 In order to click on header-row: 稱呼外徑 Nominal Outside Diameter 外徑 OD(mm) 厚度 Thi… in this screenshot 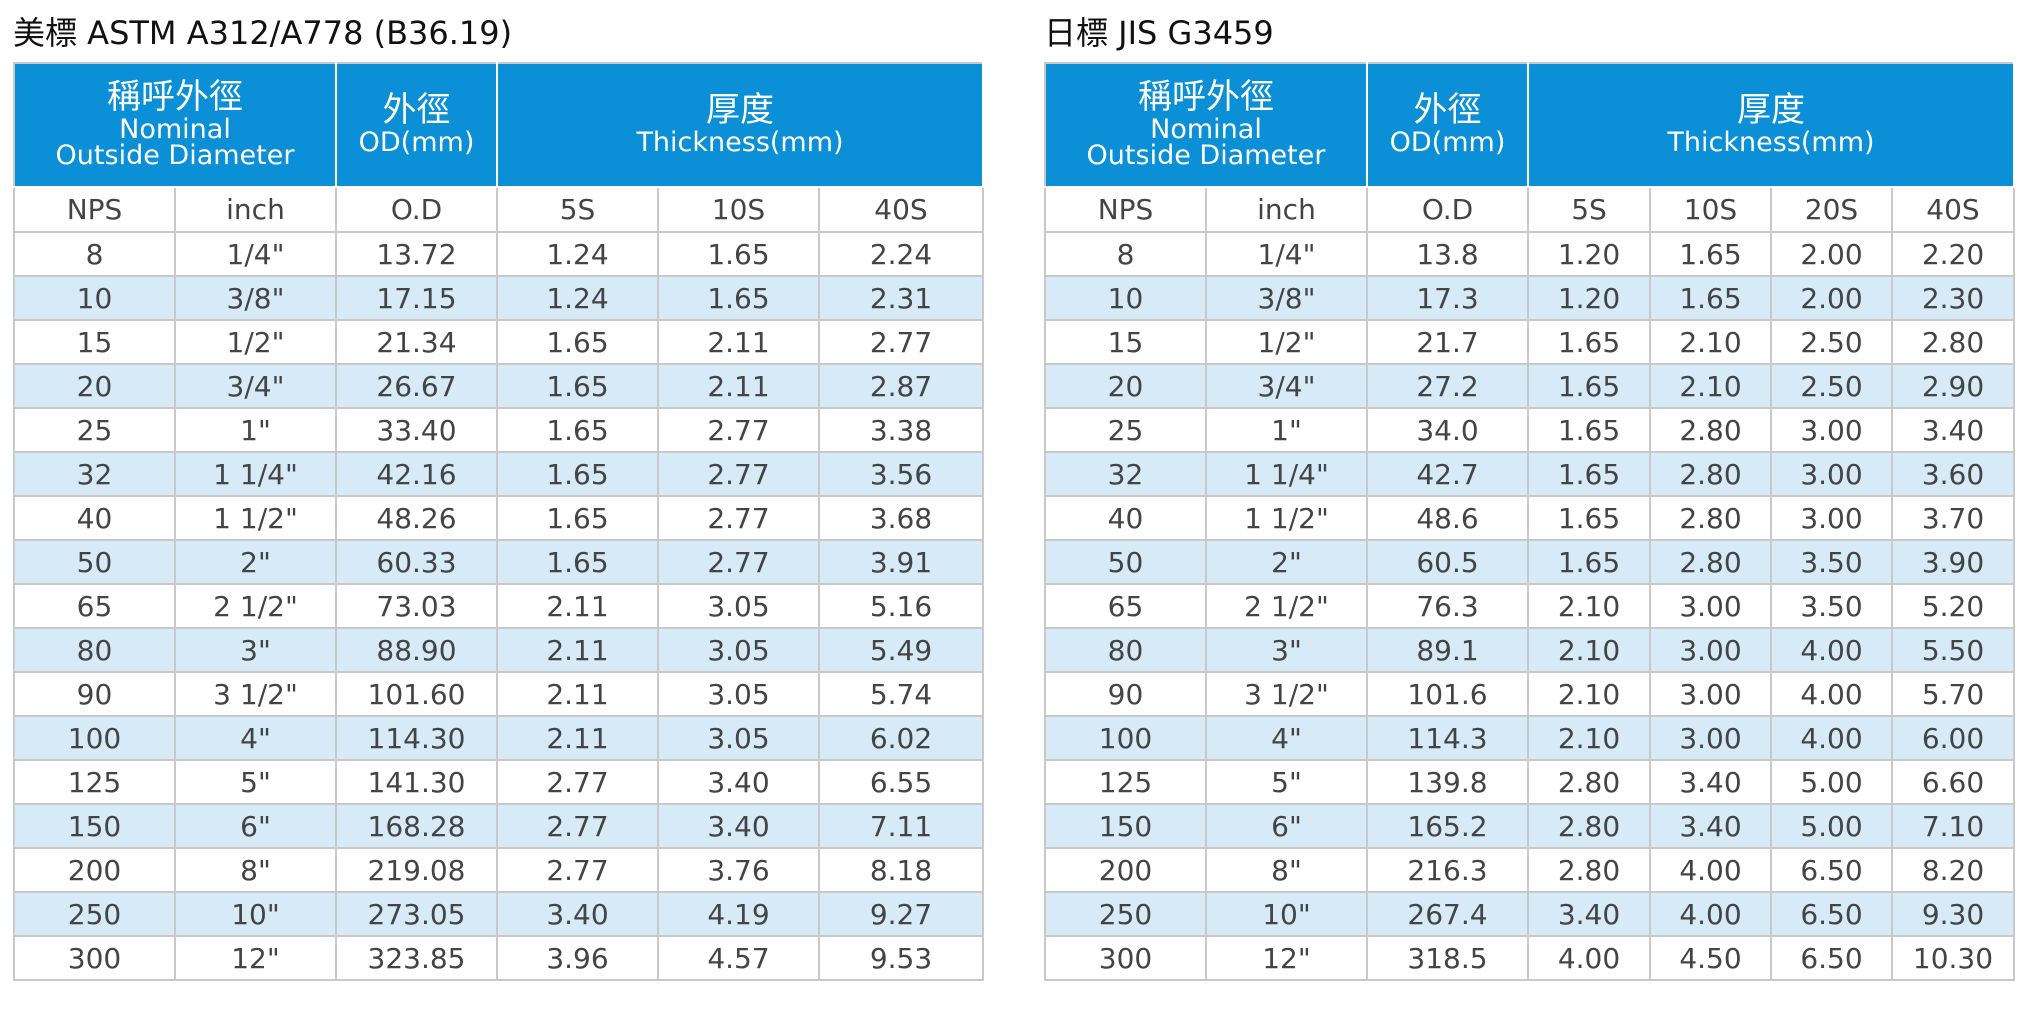, I will do `click(1529, 125)`.